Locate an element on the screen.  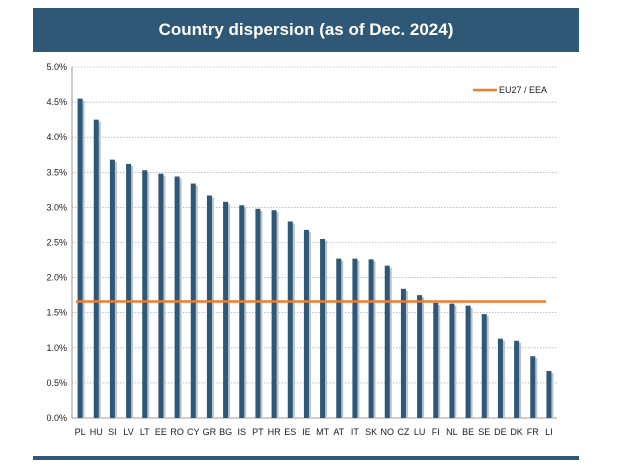
x-tick-label: SI is located at coordinates (112, 432).